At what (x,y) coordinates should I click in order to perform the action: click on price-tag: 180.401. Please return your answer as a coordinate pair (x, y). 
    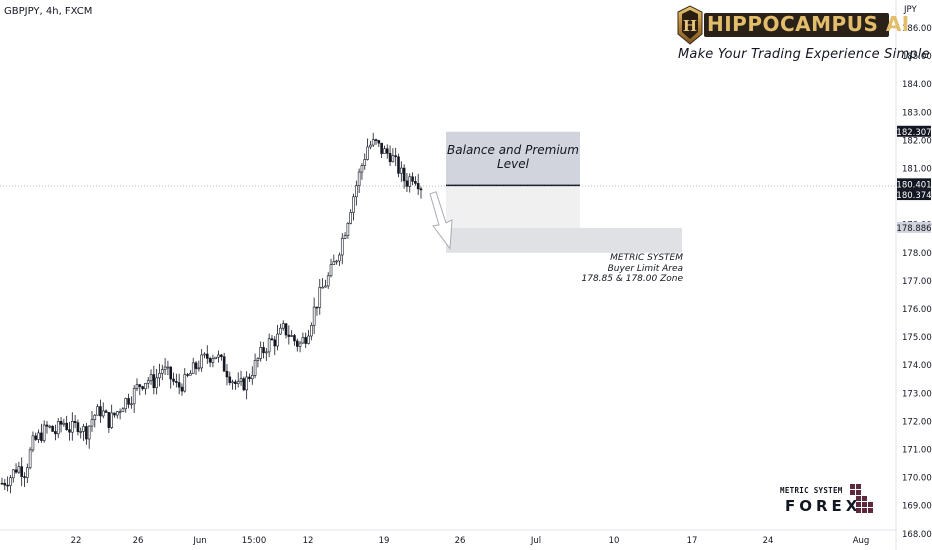
    Looking at the image, I should click on (914, 184).